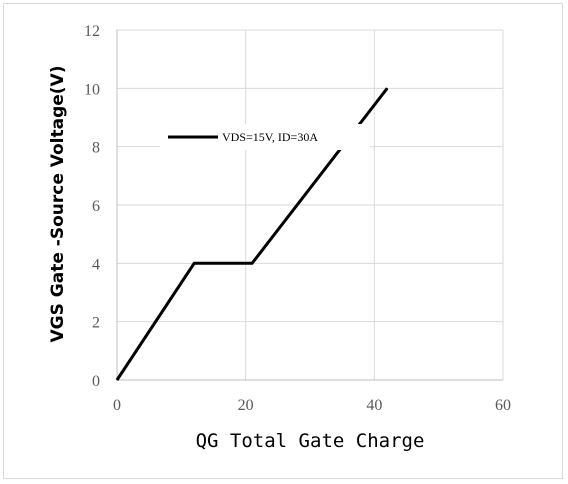 The height and width of the screenshot is (484, 568). Describe the element at coordinates (92, 89) in the screenshot. I see `y-tick-label: 10` at that location.